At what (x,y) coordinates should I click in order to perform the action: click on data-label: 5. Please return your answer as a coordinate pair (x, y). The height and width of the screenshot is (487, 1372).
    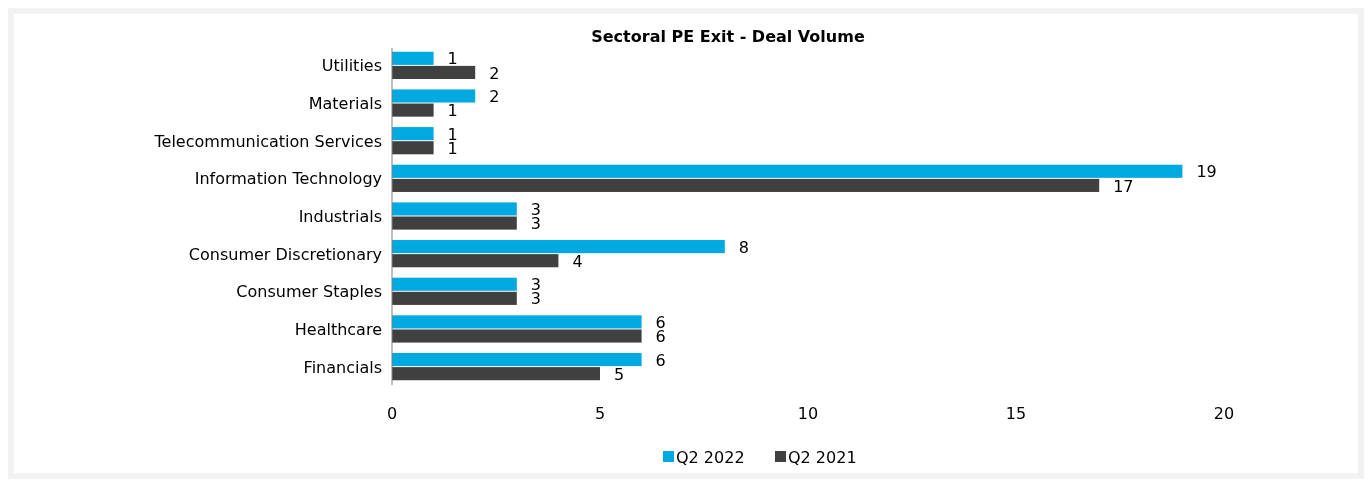
    Looking at the image, I should click on (619, 374).